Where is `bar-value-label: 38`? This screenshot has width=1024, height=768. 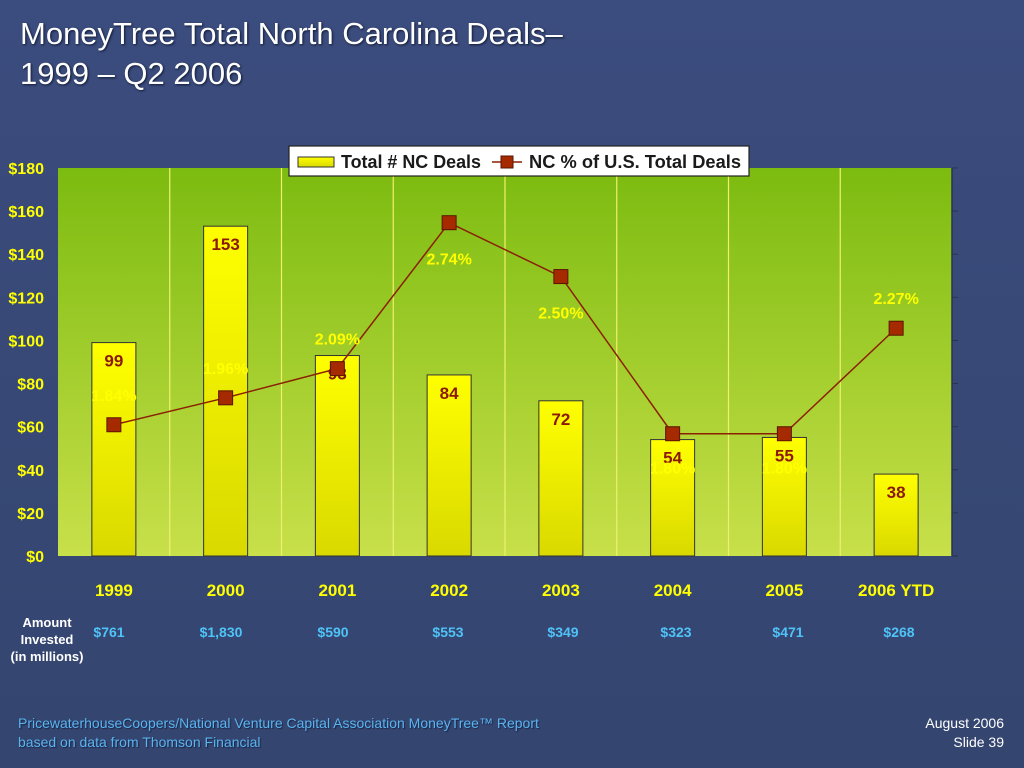 bar-value-label: 38 is located at coordinates (896, 492).